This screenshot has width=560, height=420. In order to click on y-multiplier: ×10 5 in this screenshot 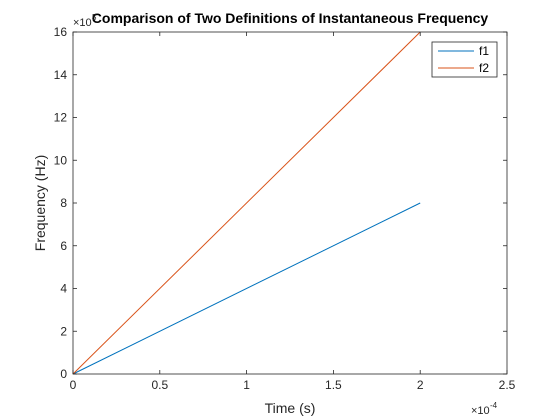, I will do `click(85, 21)`.